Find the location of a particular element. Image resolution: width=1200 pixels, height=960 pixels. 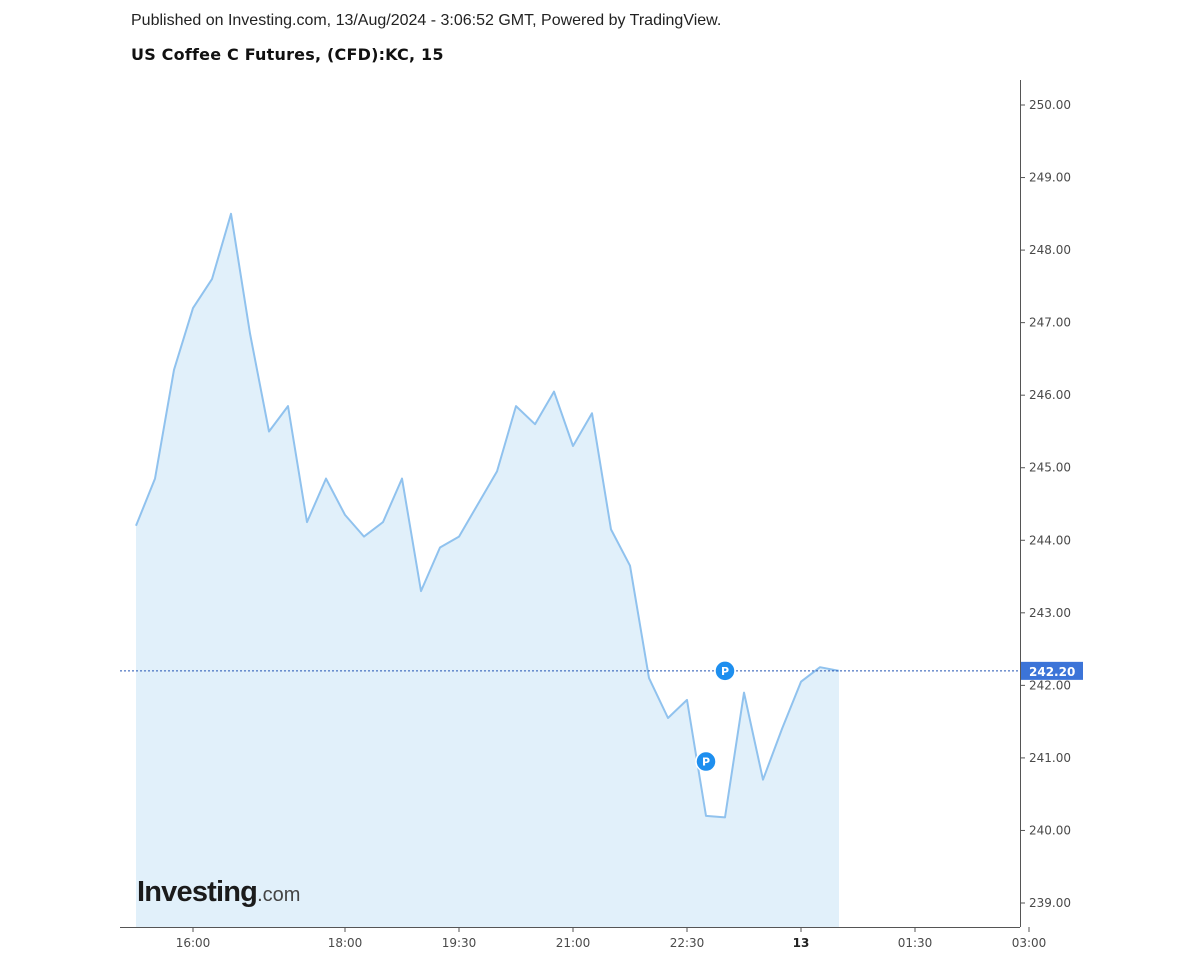

y-tick-label: 248.00 is located at coordinates (1050, 250).